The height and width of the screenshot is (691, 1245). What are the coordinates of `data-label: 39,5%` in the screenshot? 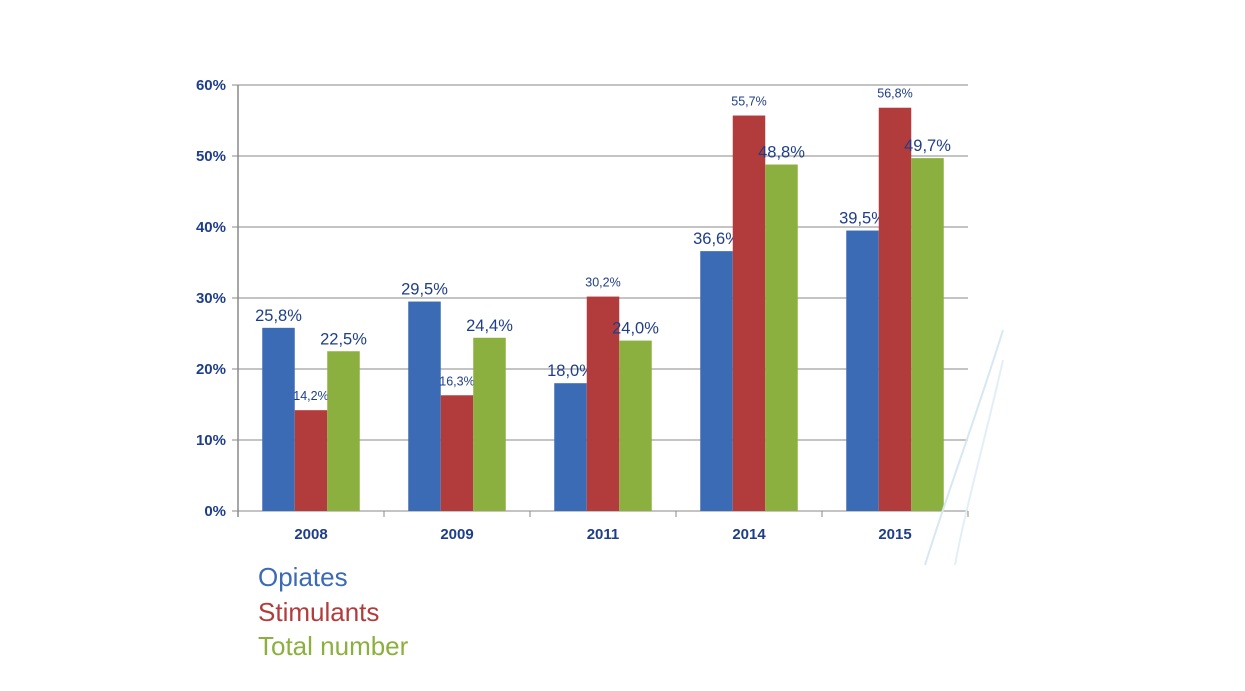 It's located at (862, 219).